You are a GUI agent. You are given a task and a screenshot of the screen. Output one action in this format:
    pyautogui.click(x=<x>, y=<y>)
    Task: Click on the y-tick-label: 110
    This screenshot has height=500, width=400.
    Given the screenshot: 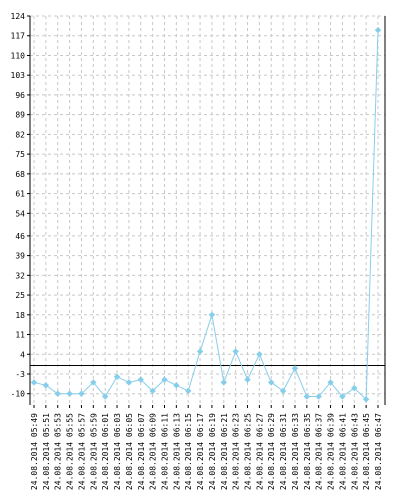 What is the action you would take?
    pyautogui.click(x=18, y=55)
    